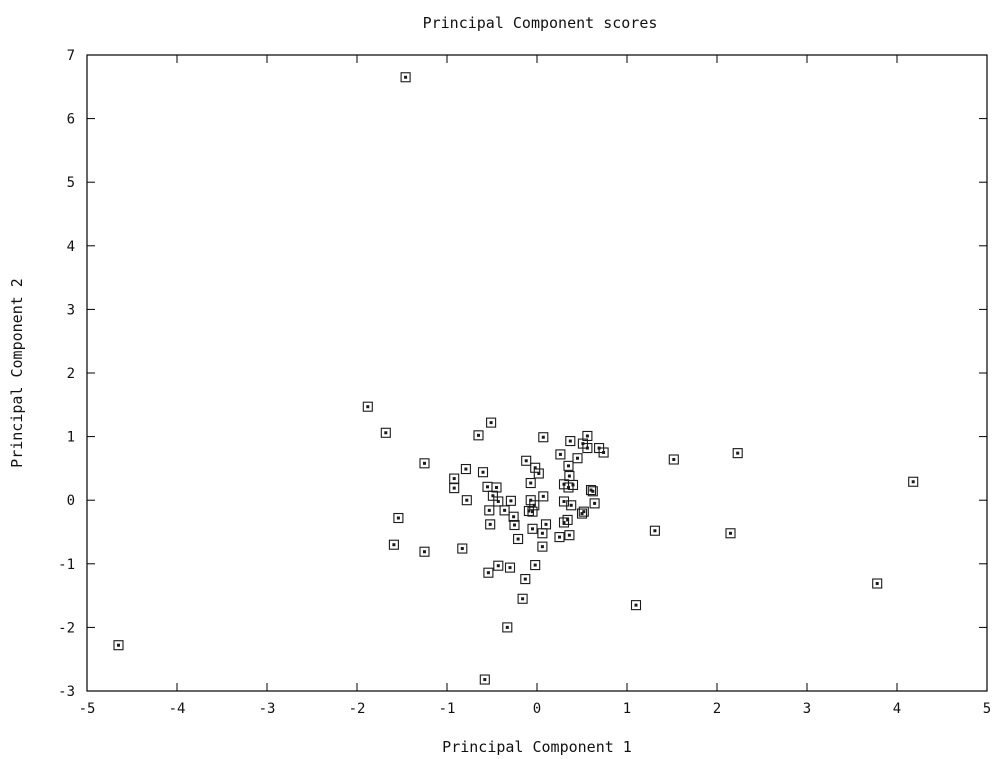 Image resolution: width=995 pixels, height=759 pixels. Describe the element at coordinates (627, 709) in the screenshot. I see `x-tick-label: 1` at that location.